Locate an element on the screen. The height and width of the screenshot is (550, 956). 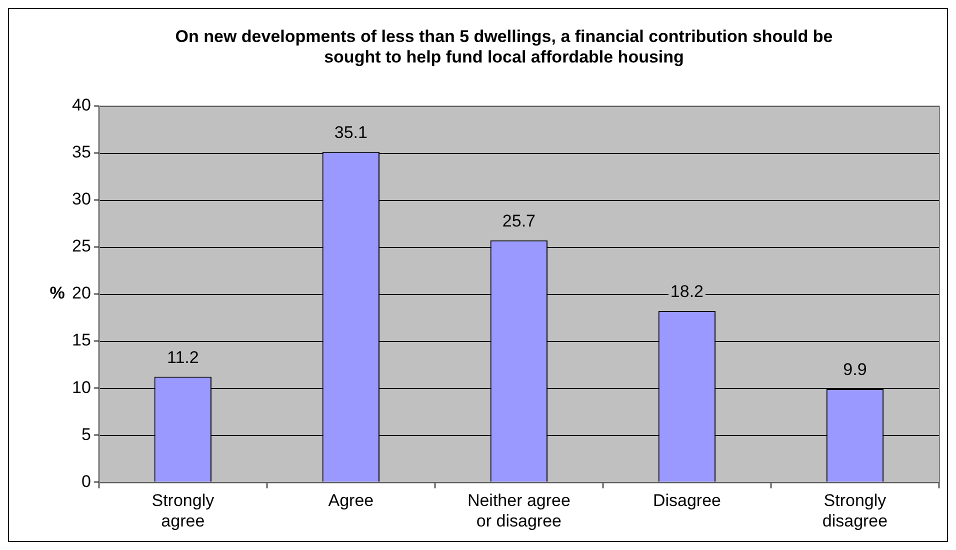
y-tick-label: 10 is located at coordinates (81, 387).